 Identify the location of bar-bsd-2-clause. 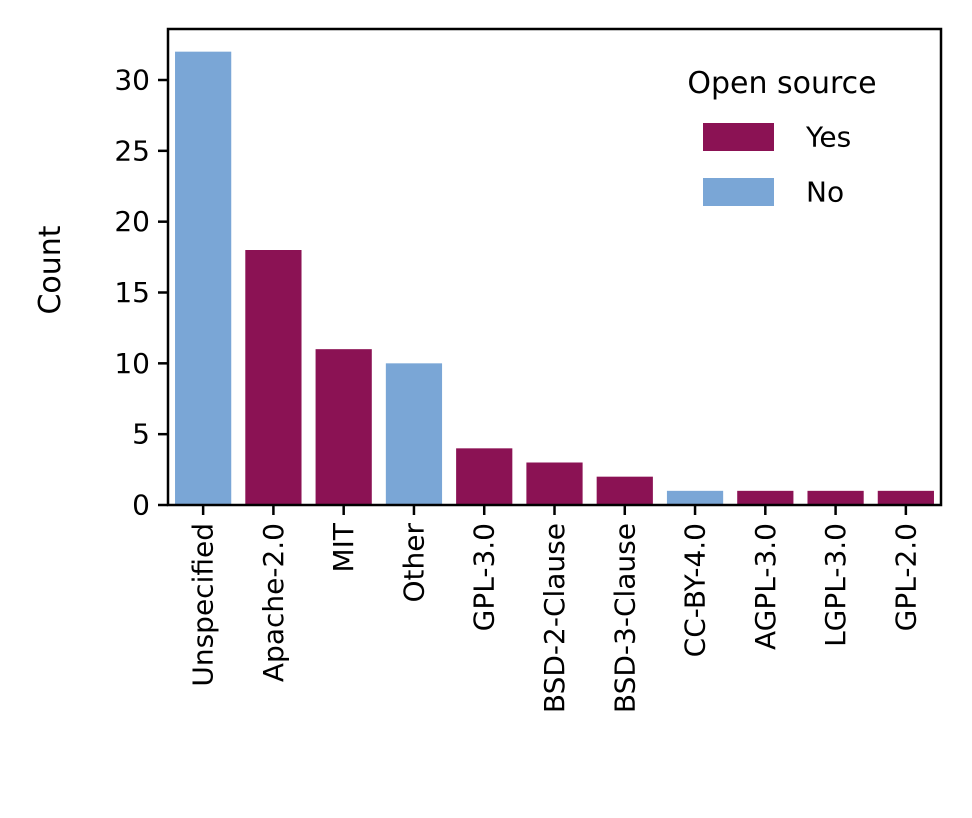
(554, 483).